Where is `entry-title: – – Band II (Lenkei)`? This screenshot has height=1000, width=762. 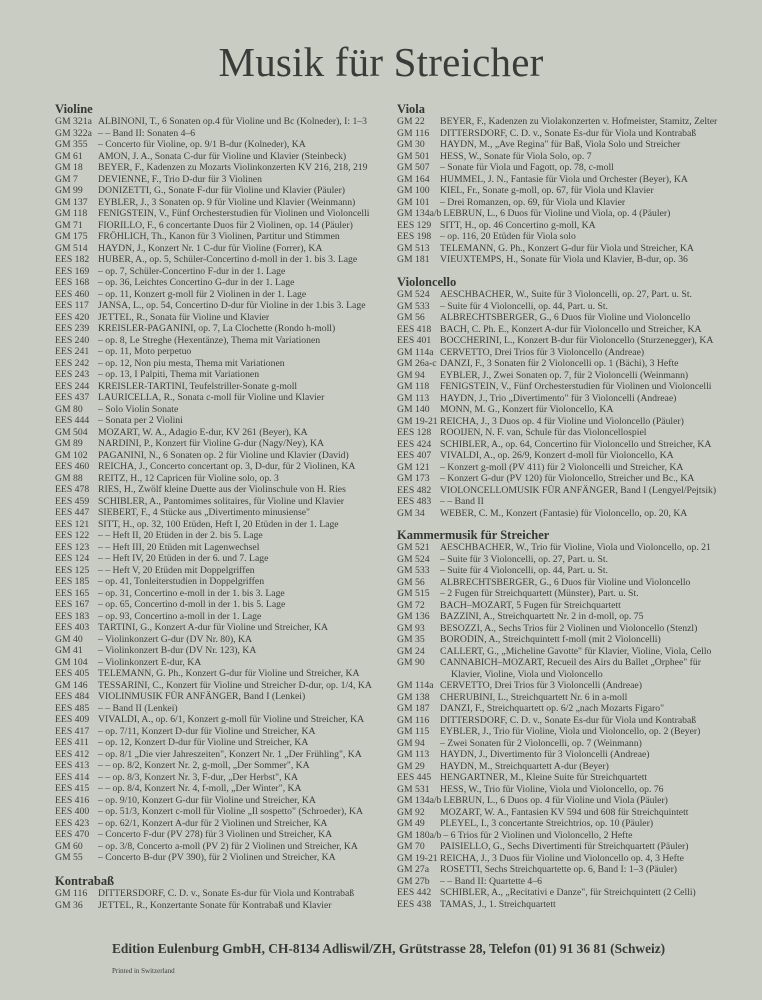 entry-title: – – Band II (Lenkei) is located at coordinates (138, 708).